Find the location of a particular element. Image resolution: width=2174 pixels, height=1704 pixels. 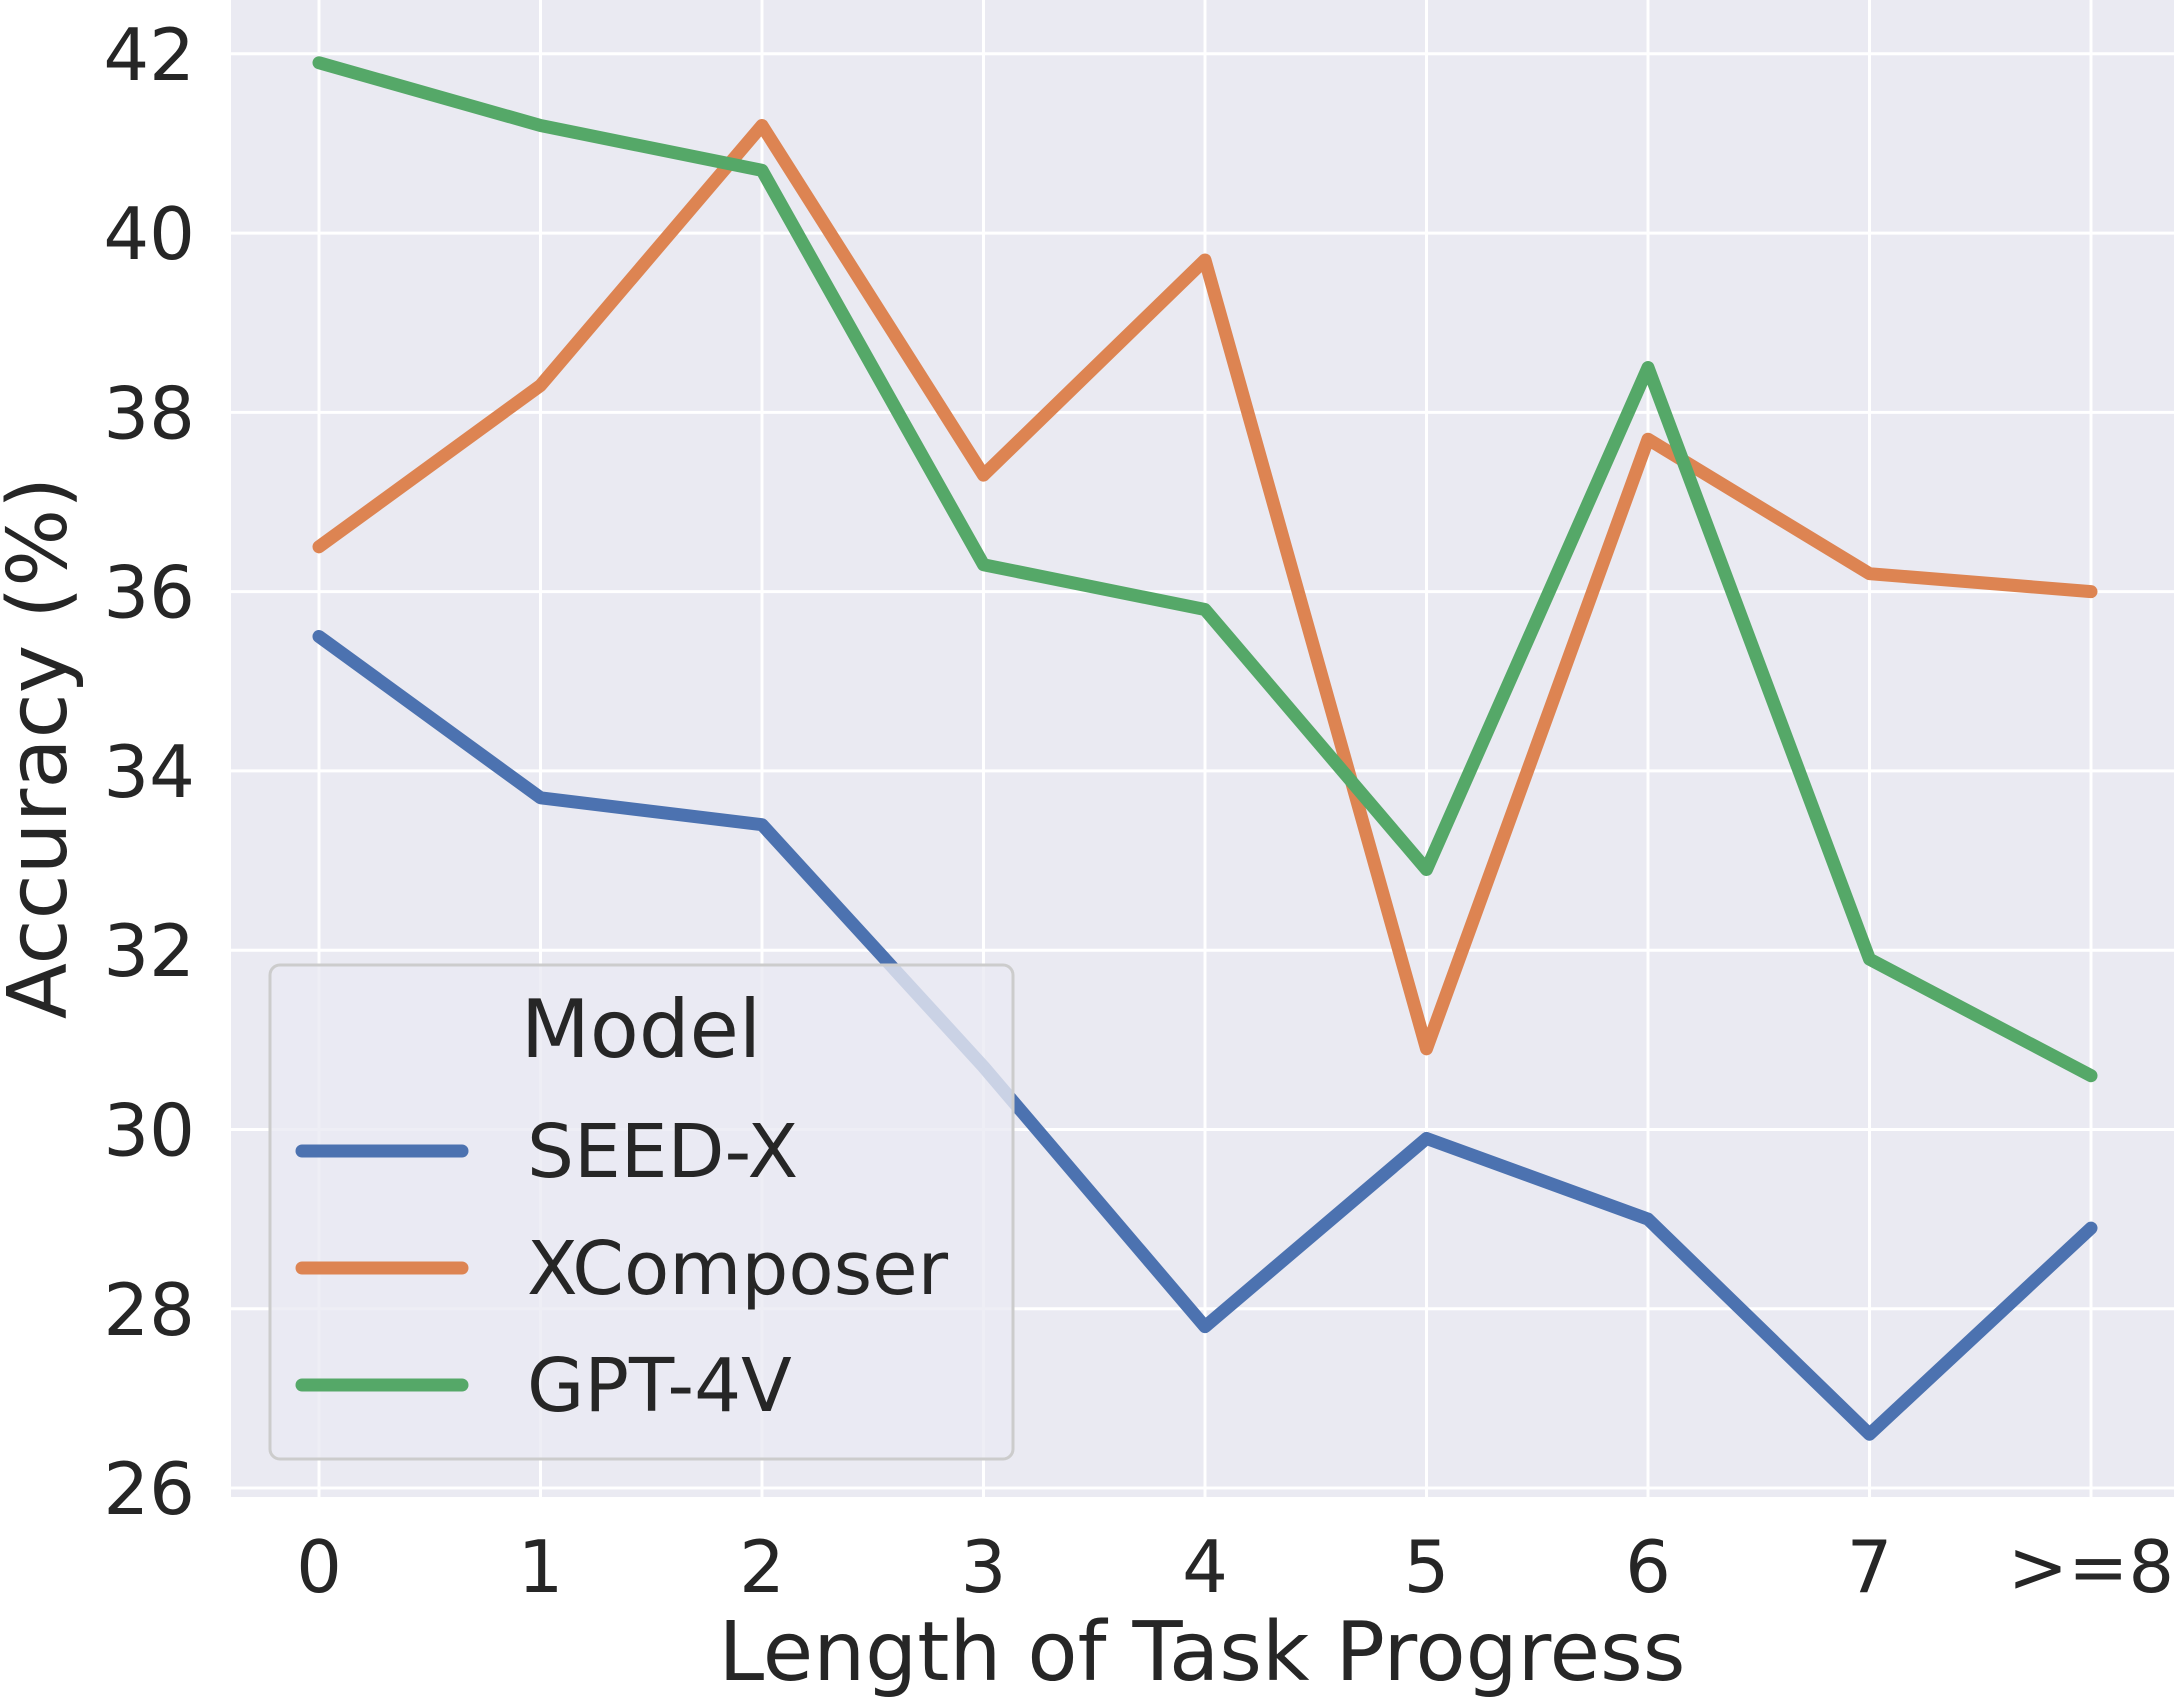

x-tick-labels: 0 1 2 3 4 5 6 7 >=8 is located at coordinates (1235, 1567).